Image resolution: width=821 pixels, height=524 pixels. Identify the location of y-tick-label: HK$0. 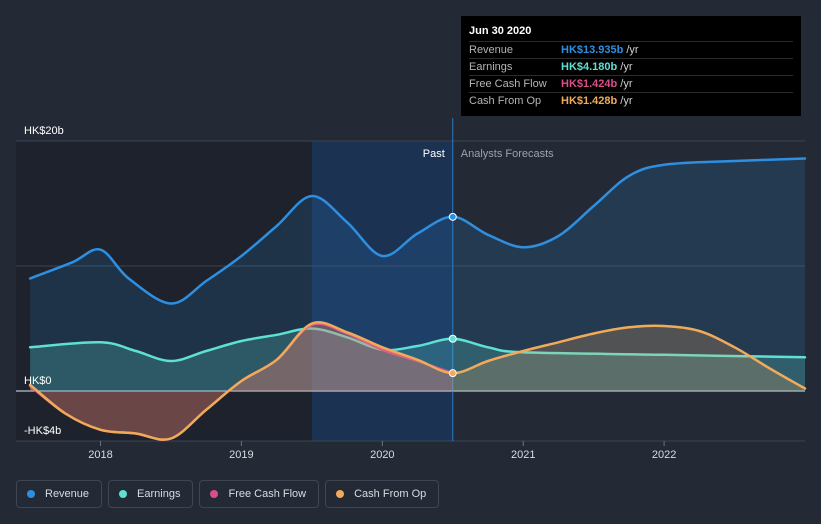
(38, 381).